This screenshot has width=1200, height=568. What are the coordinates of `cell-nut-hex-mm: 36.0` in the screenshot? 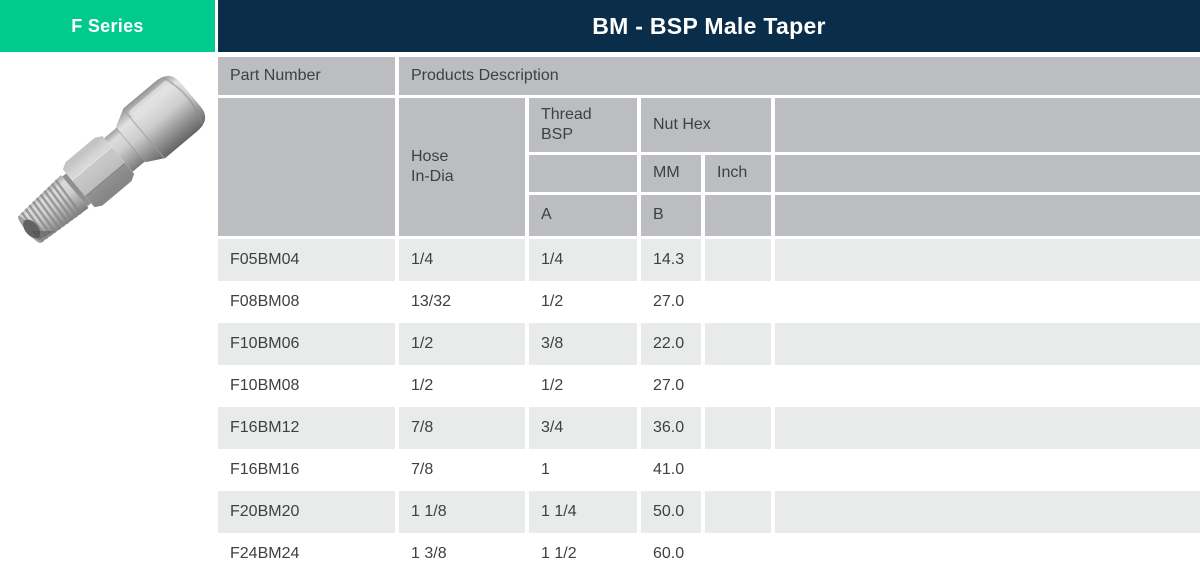 It's located at (671, 428).